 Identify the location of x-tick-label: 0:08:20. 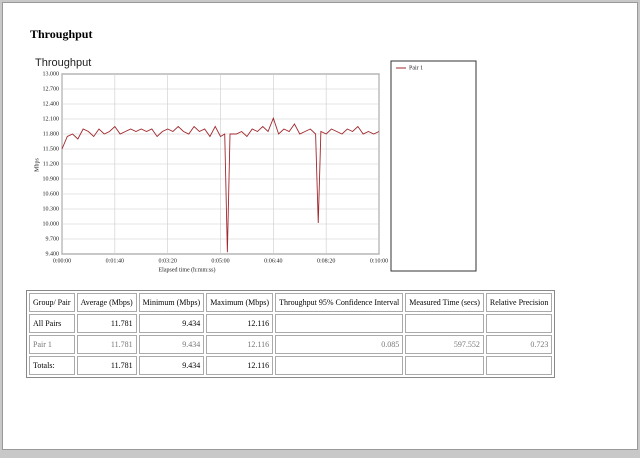
(326, 261).